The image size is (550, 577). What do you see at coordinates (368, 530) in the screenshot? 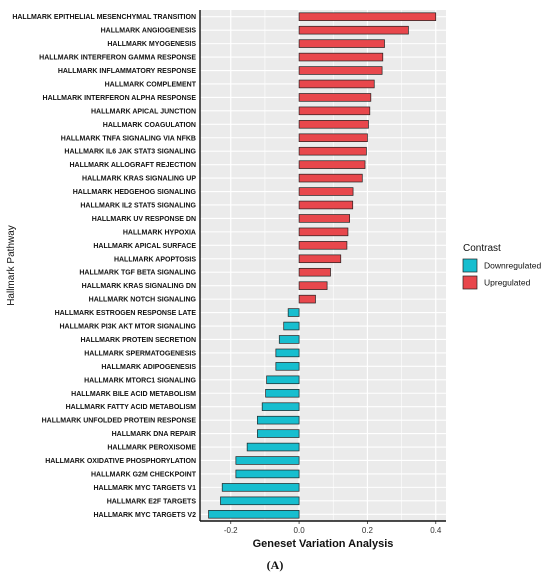
I see `x-tick-label: 0.2` at bounding box center [368, 530].